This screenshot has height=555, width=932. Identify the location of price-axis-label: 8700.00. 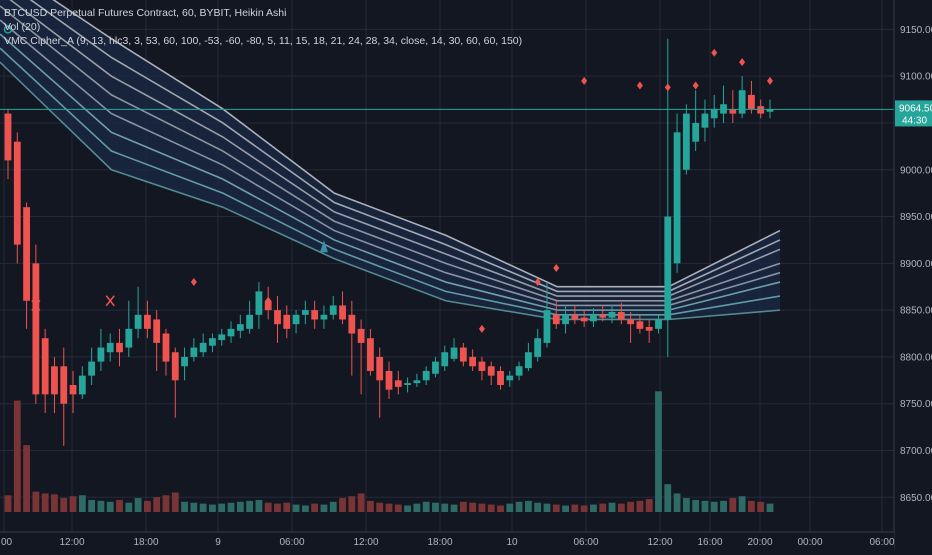
(916, 451).